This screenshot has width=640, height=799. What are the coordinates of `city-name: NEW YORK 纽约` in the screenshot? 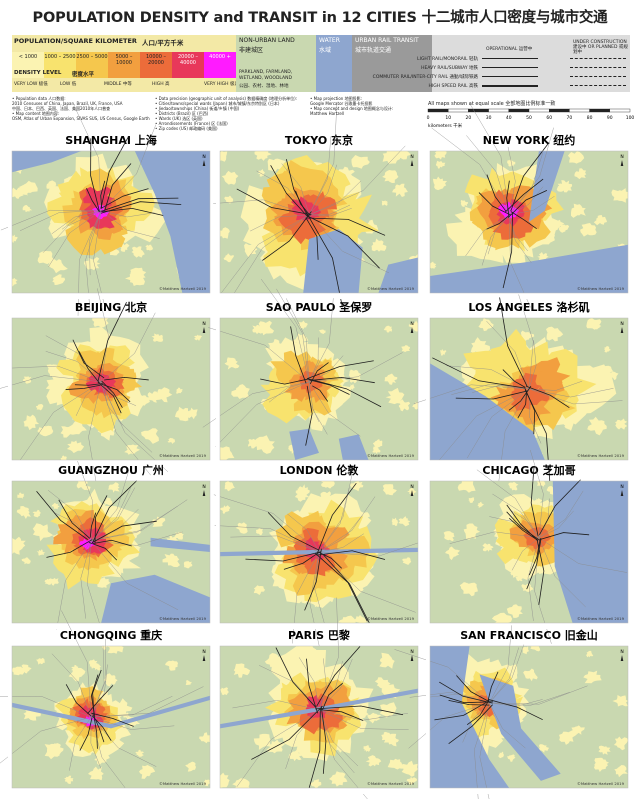 It's located at (529, 140).